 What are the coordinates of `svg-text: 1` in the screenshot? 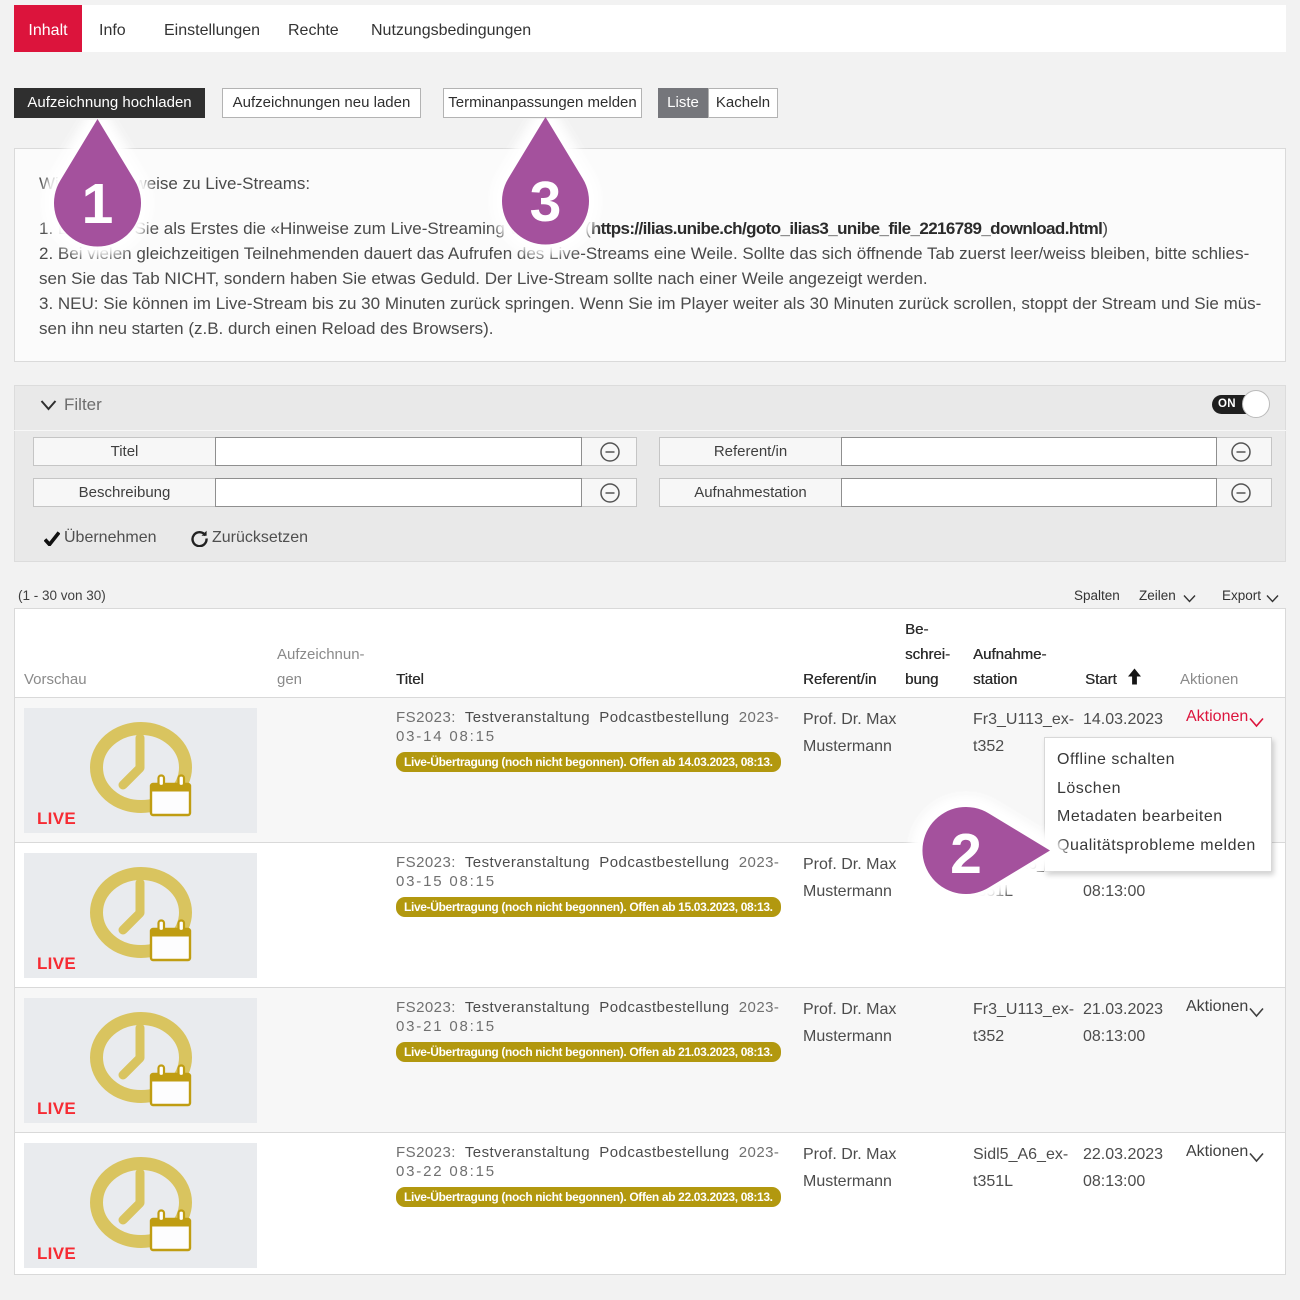 It's located at (98, 204).